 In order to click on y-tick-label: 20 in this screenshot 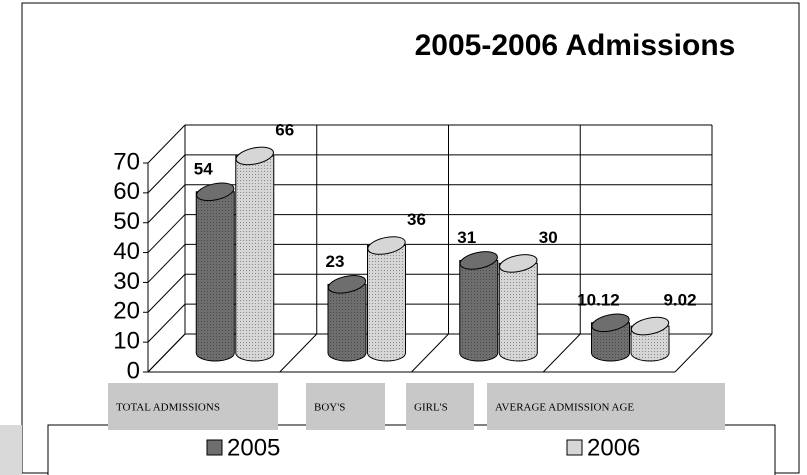, I will do `click(126, 311)`.